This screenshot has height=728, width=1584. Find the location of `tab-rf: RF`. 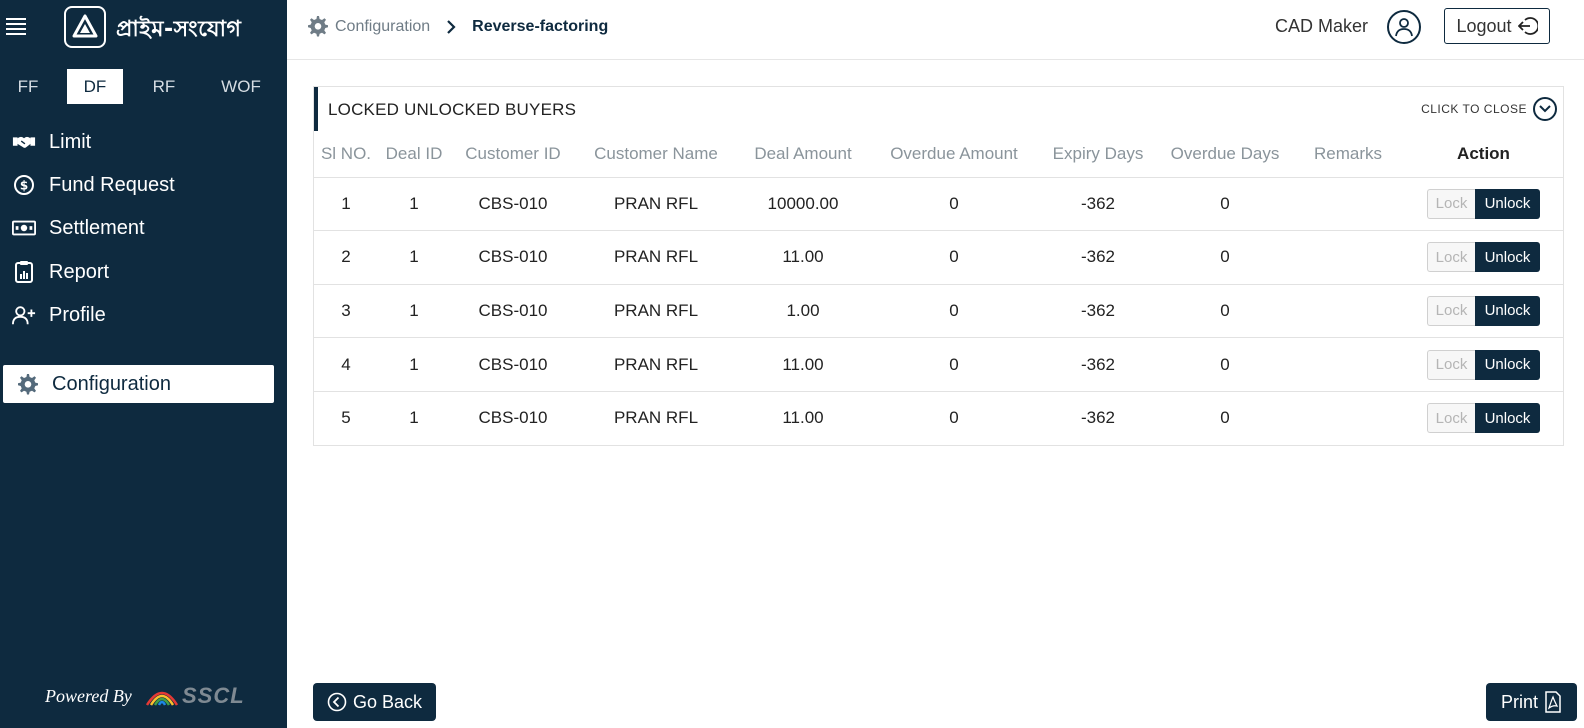

tab-rf: RF is located at coordinates (164, 86).